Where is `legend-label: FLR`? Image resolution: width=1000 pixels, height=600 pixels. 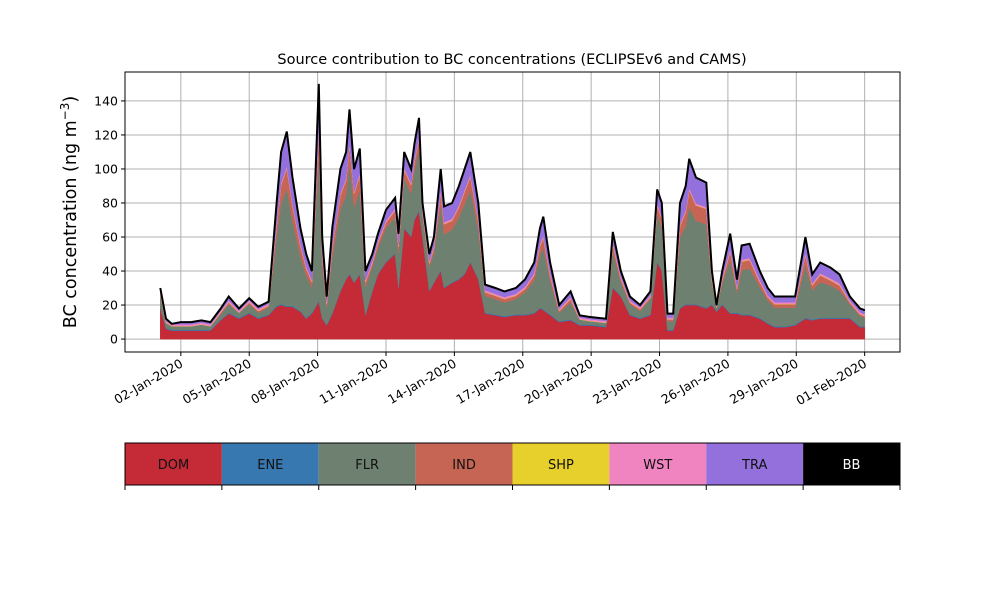 legend-label: FLR is located at coordinates (367, 465).